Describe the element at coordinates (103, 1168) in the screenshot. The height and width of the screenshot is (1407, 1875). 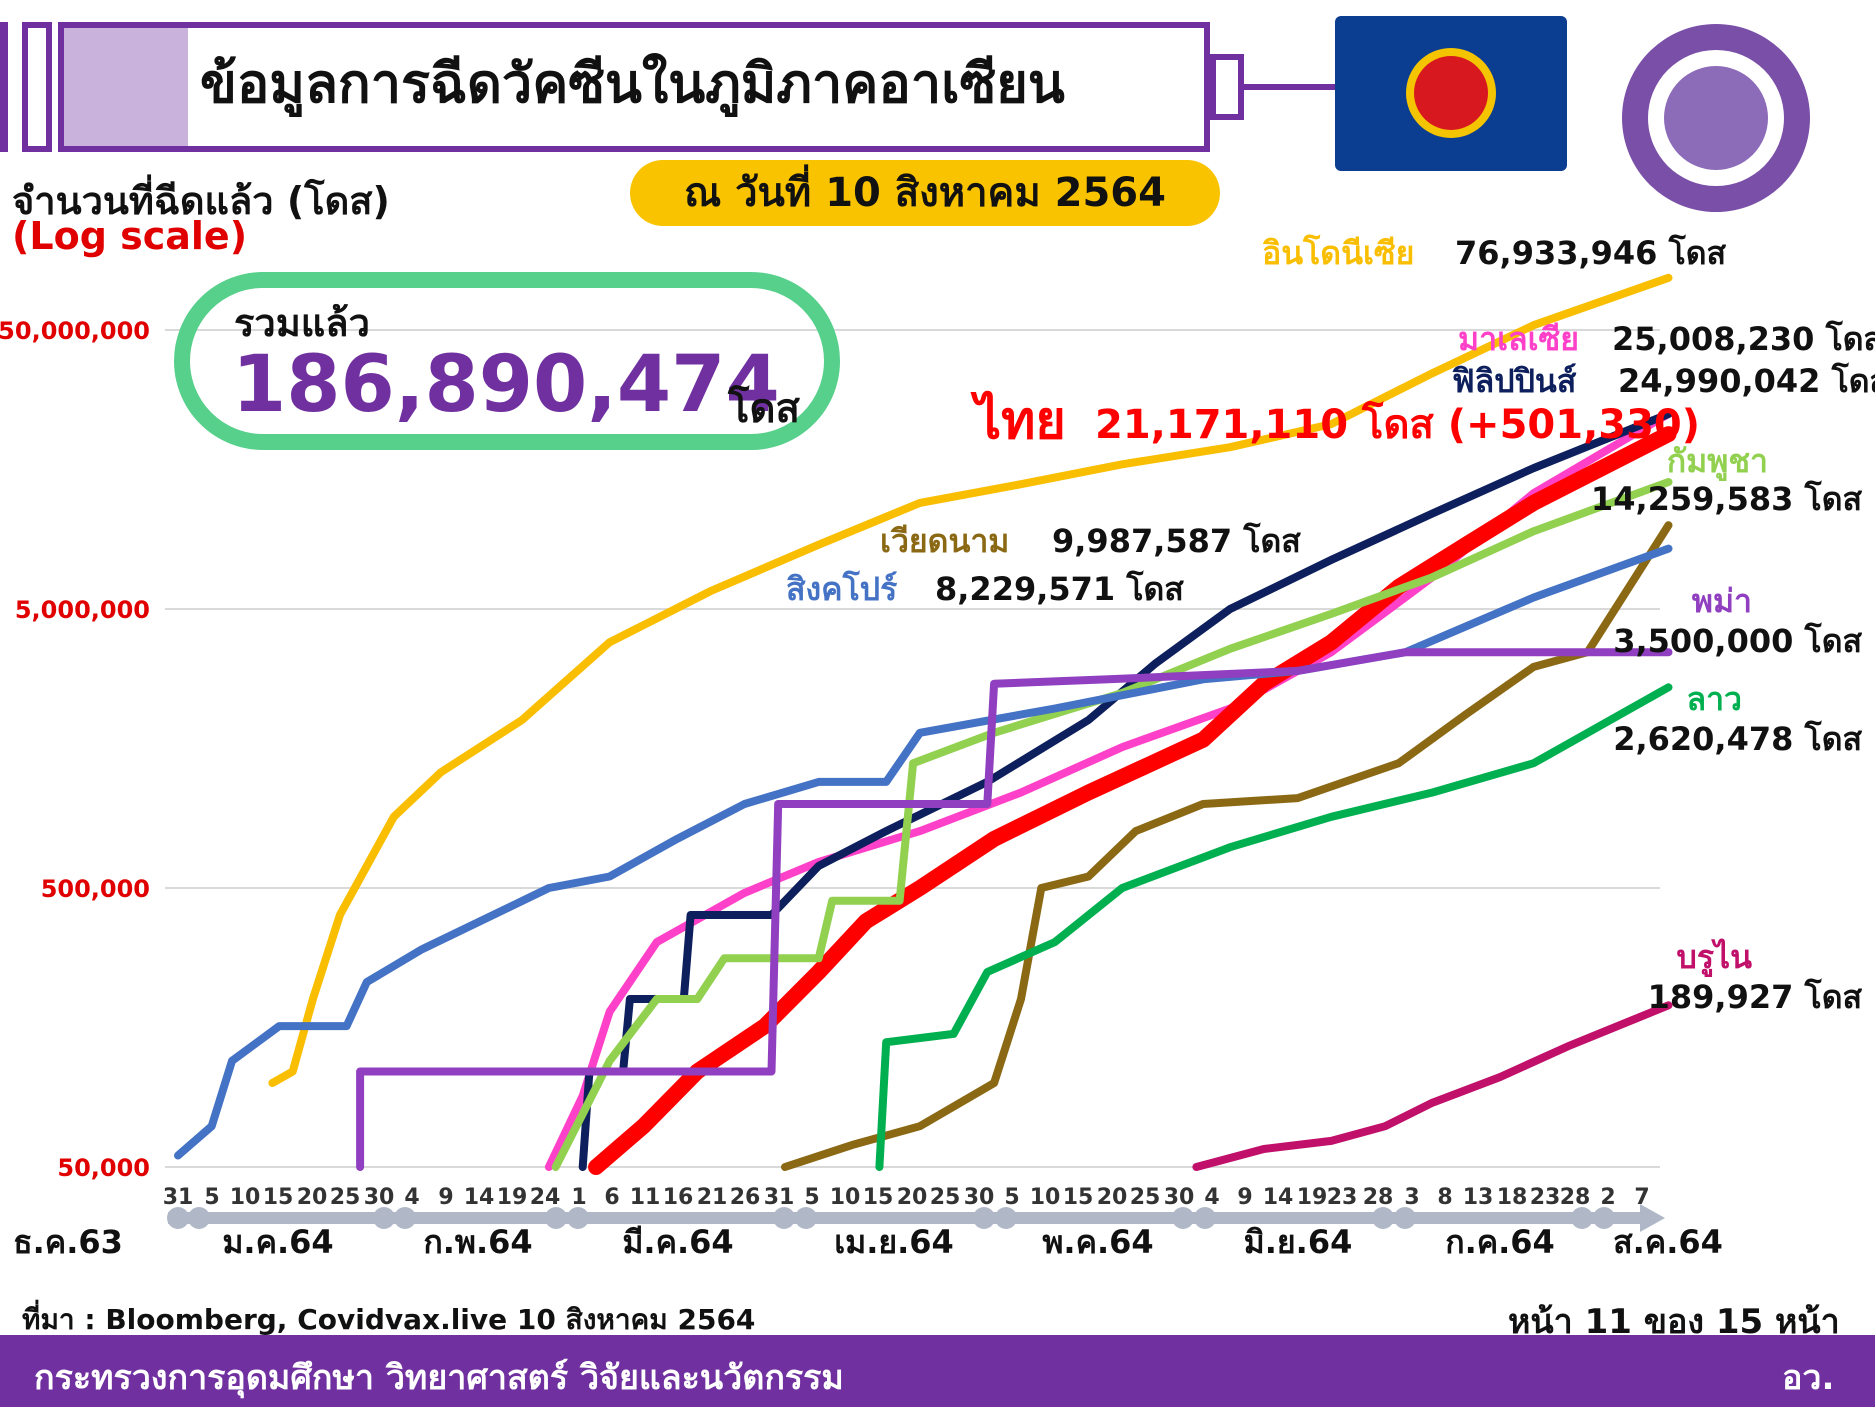
I see `y-tick-label: 50,000` at that location.